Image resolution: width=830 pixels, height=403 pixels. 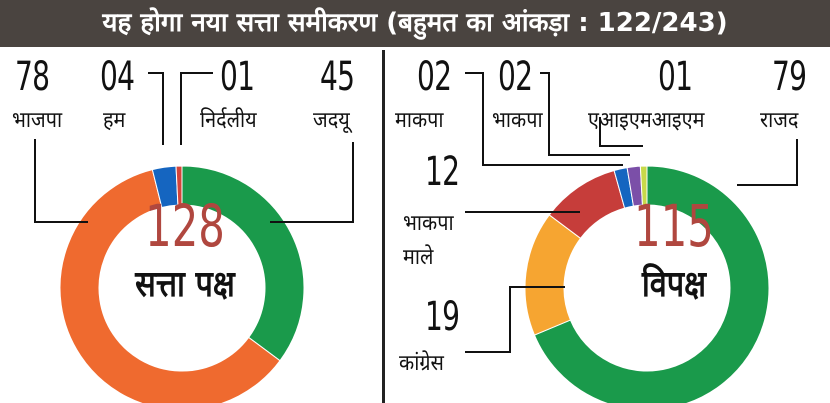 I want to click on slice-label-cpiml: भाकपा माले, so click(x=428, y=240).